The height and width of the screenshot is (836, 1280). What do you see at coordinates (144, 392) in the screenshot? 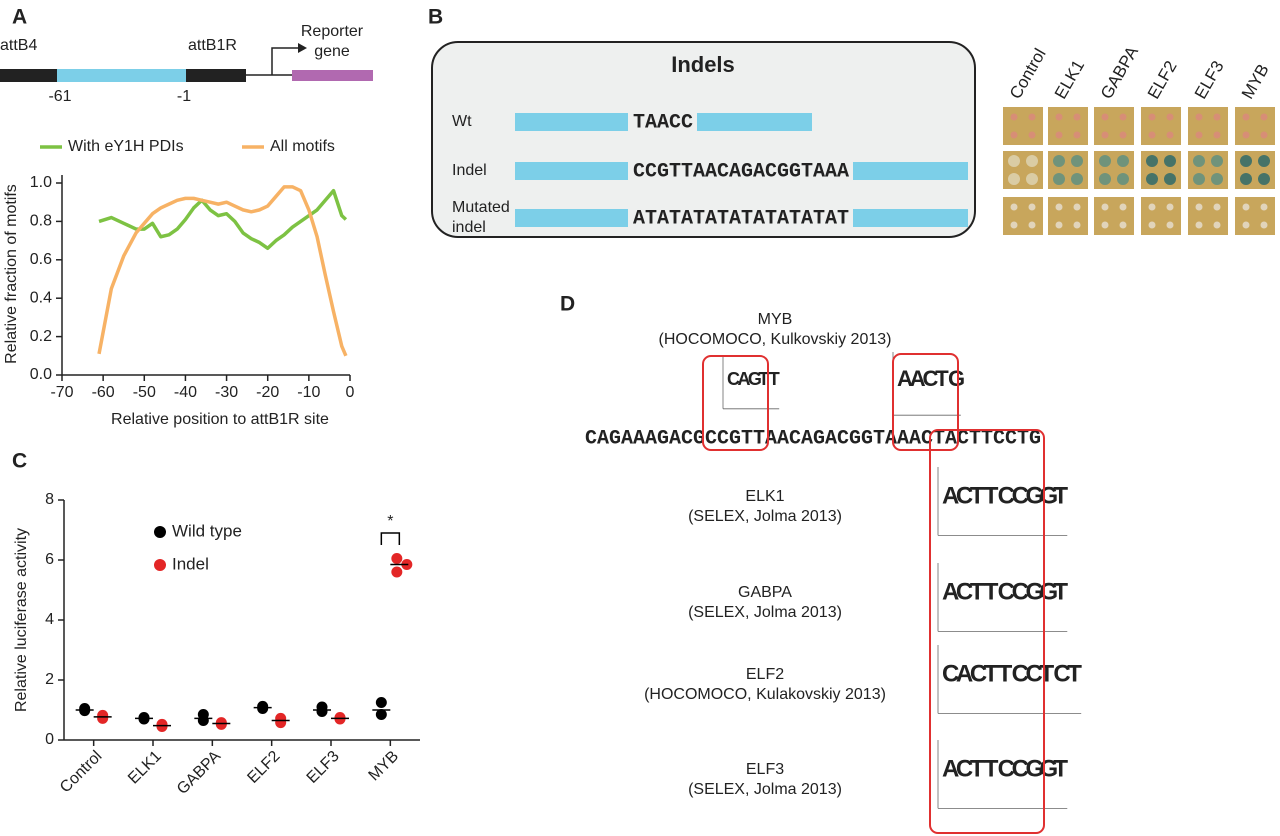
I see `x-tick-label: -50` at bounding box center [144, 392].